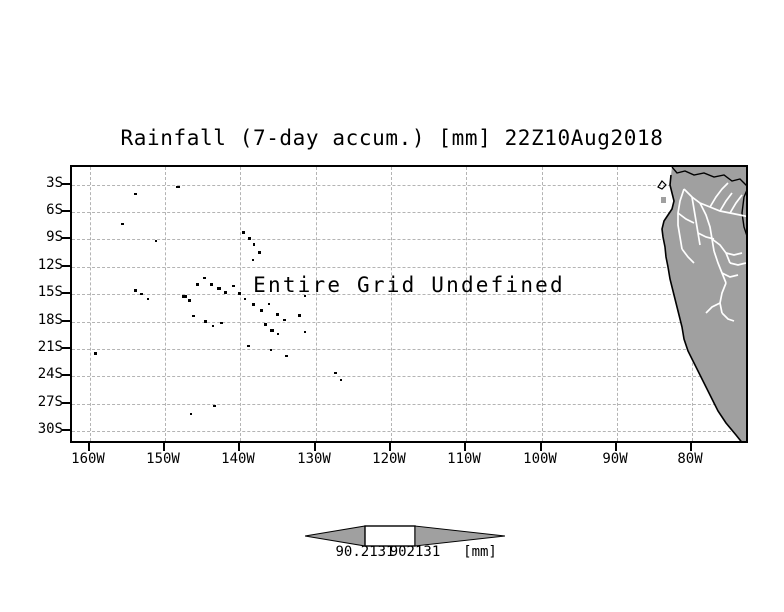 This screenshot has height=612, width=784. I want to click on xtick-100w, so click(541, 447).